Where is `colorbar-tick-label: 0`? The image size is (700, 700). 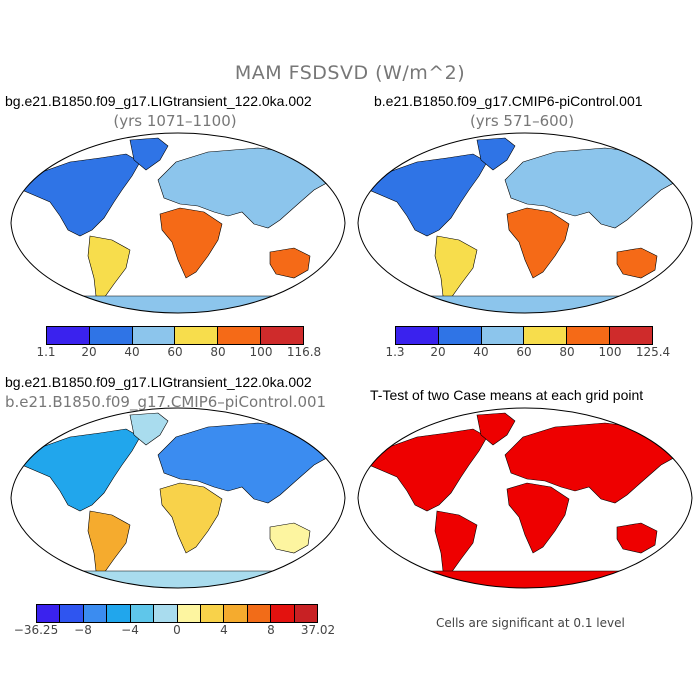
colorbar-tick-label: 0 is located at coordinates (177, 630).